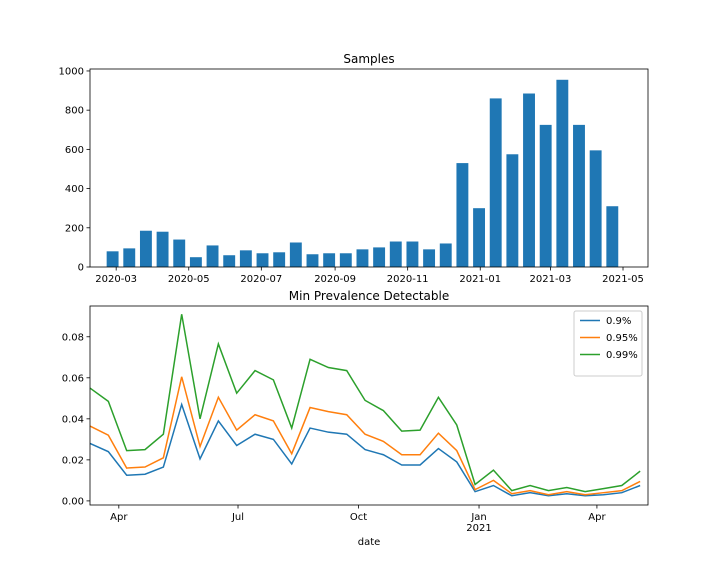  Describe the element at coordinates (480, 279) in the screenshot. I see `x-tick-label: 2021-01` at that location.